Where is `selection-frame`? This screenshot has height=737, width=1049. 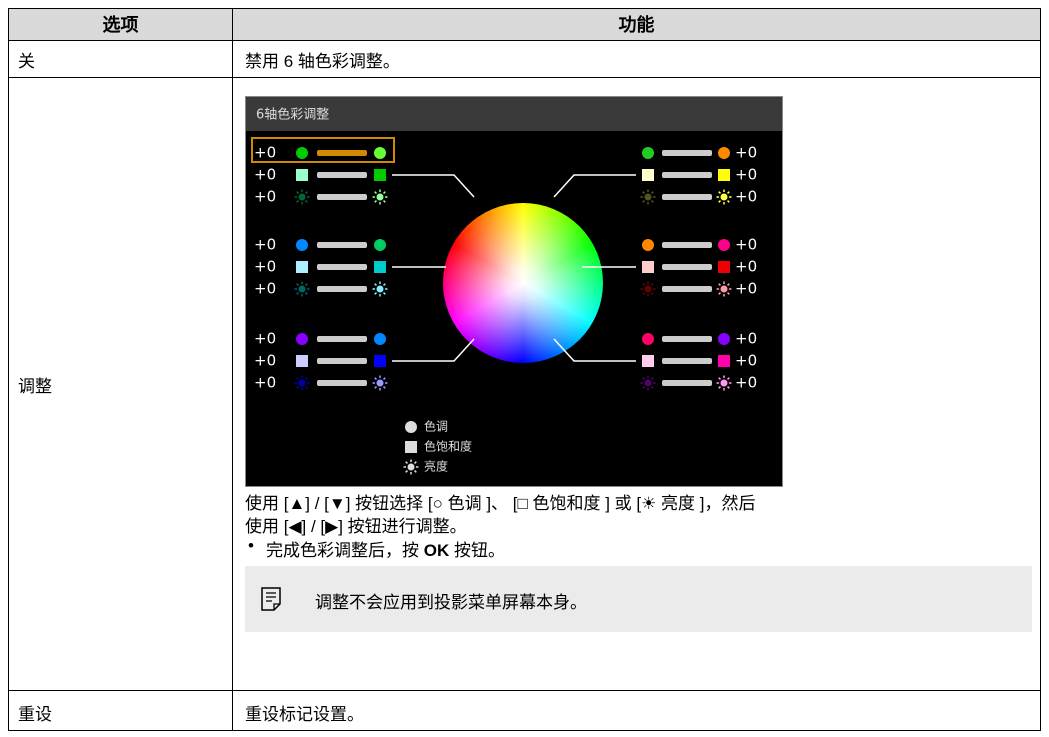 selection-frame is located at coordinates (323, 150).